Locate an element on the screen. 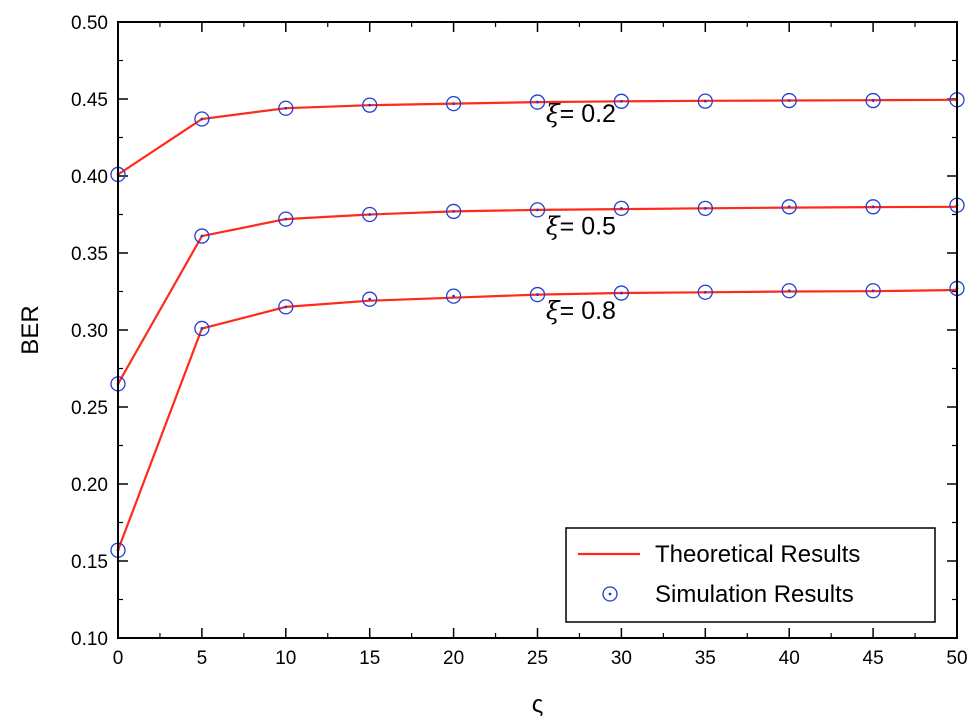 Image resolution: width=977 pixels, height=718 pixels. y-tick-label: 0.20 is located at coordinates (89, 485).